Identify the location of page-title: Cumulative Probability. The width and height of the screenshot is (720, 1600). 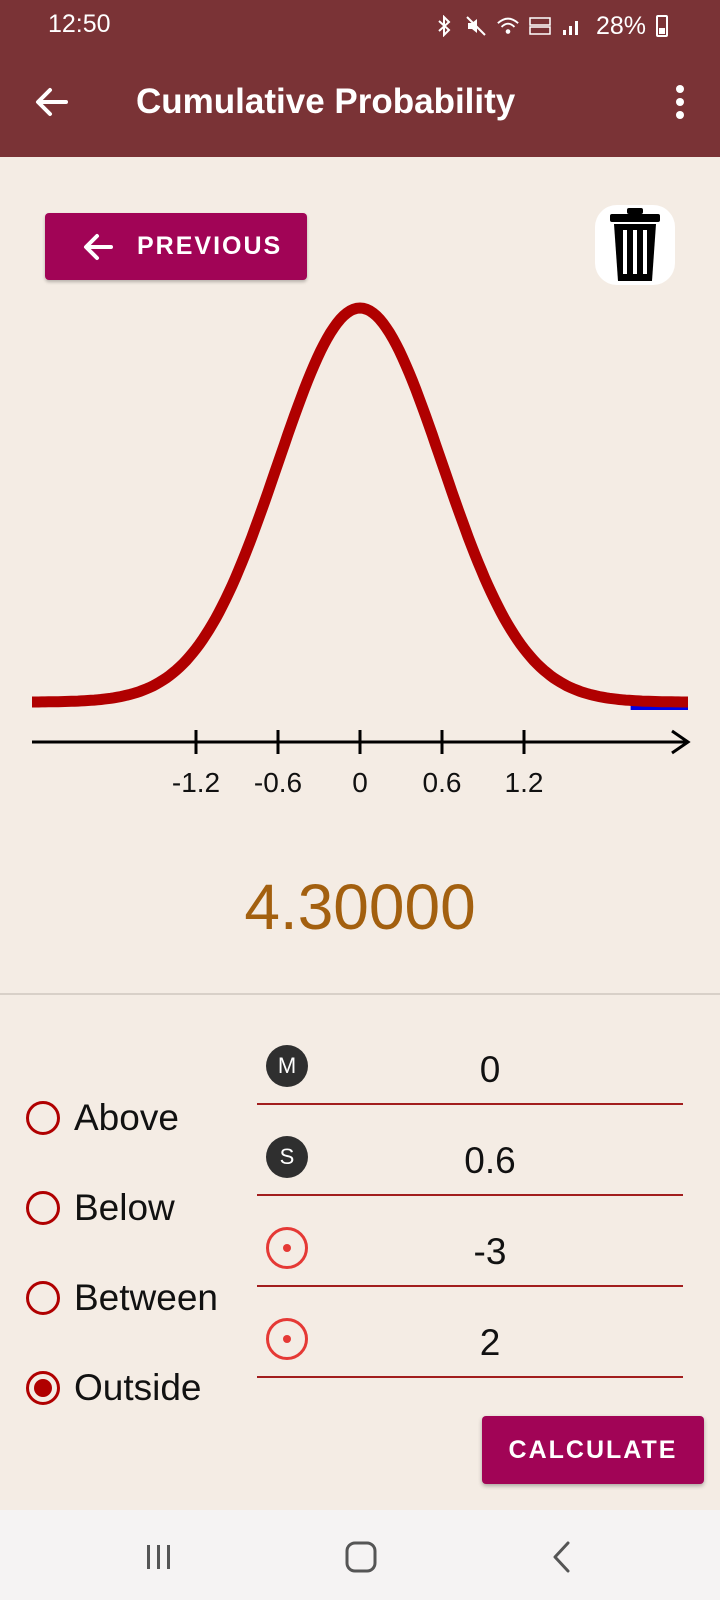
(326, 101).